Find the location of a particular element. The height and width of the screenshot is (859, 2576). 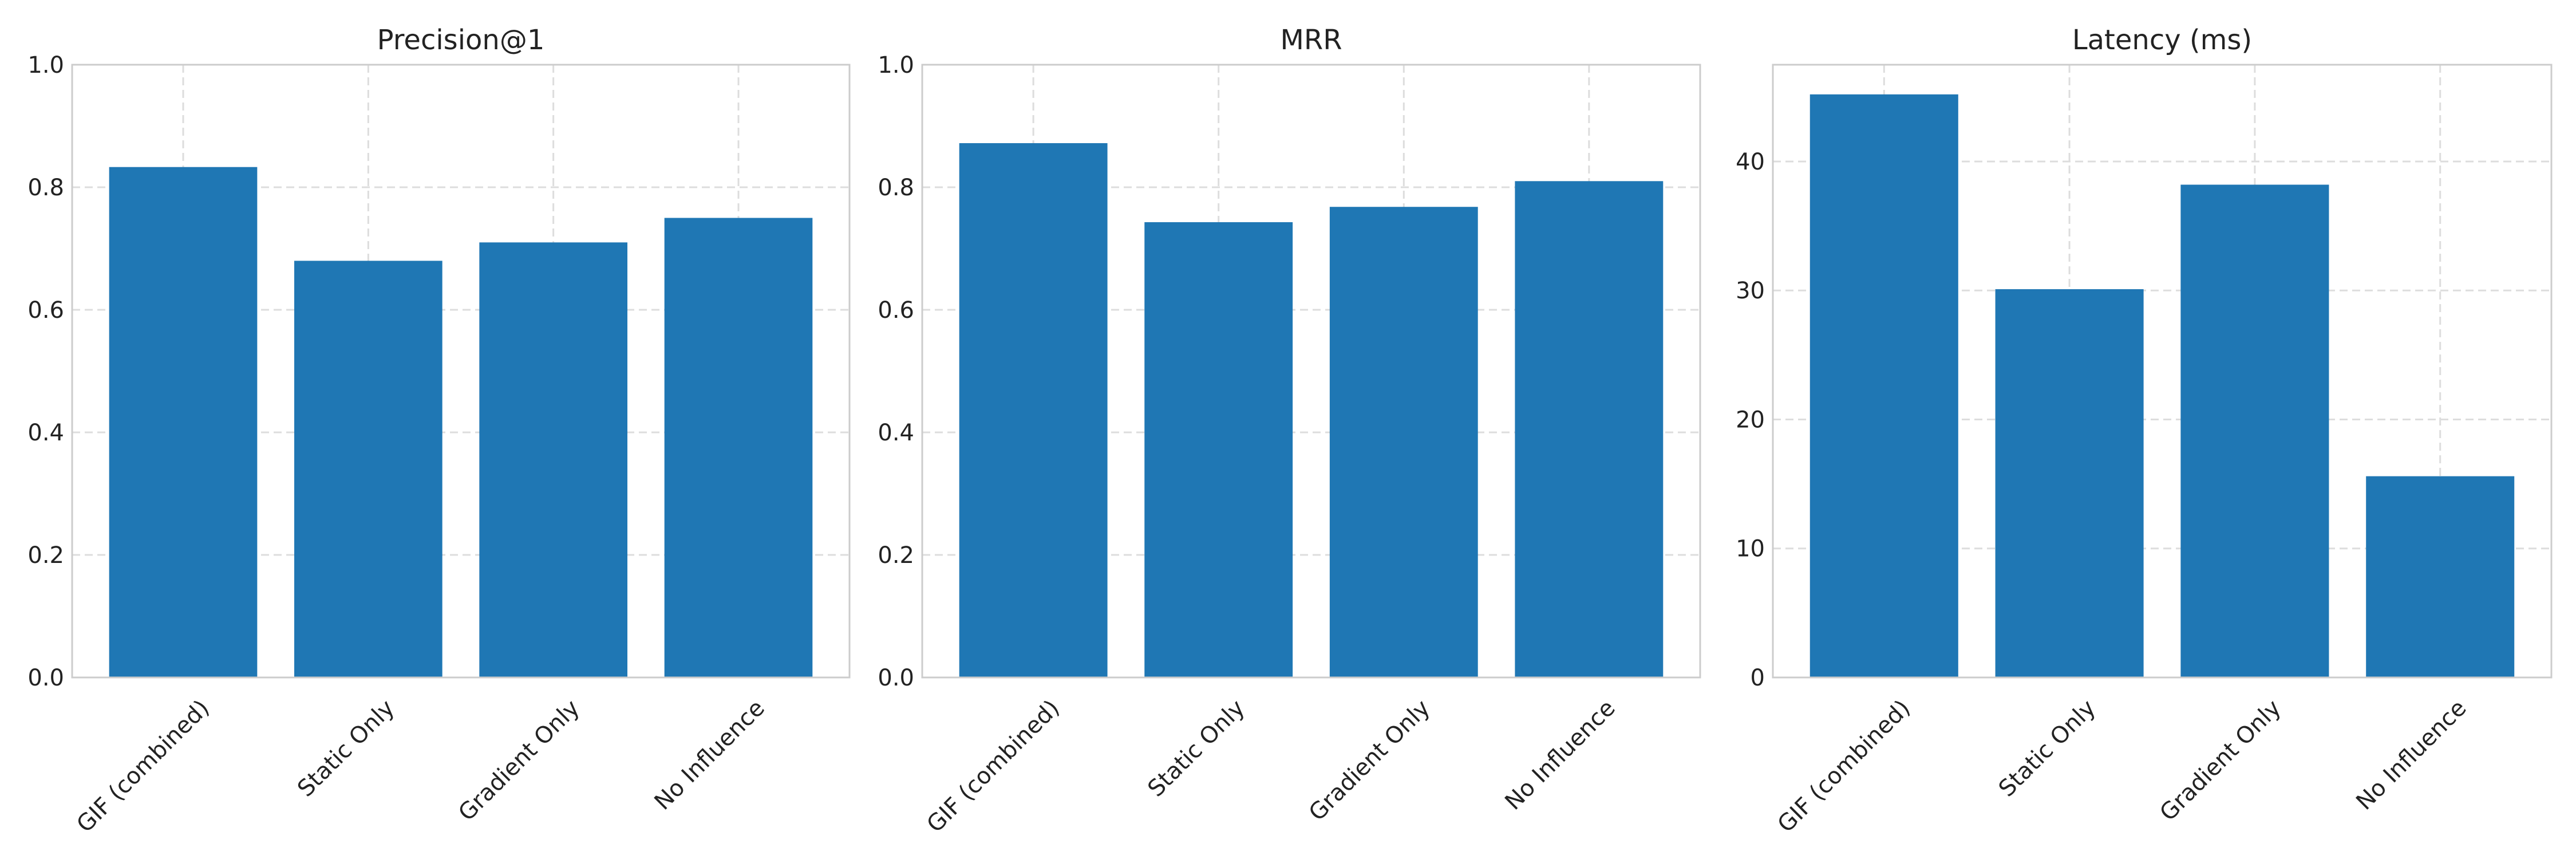

y-tick-label: 20 is located at coordinates (1750, 420).